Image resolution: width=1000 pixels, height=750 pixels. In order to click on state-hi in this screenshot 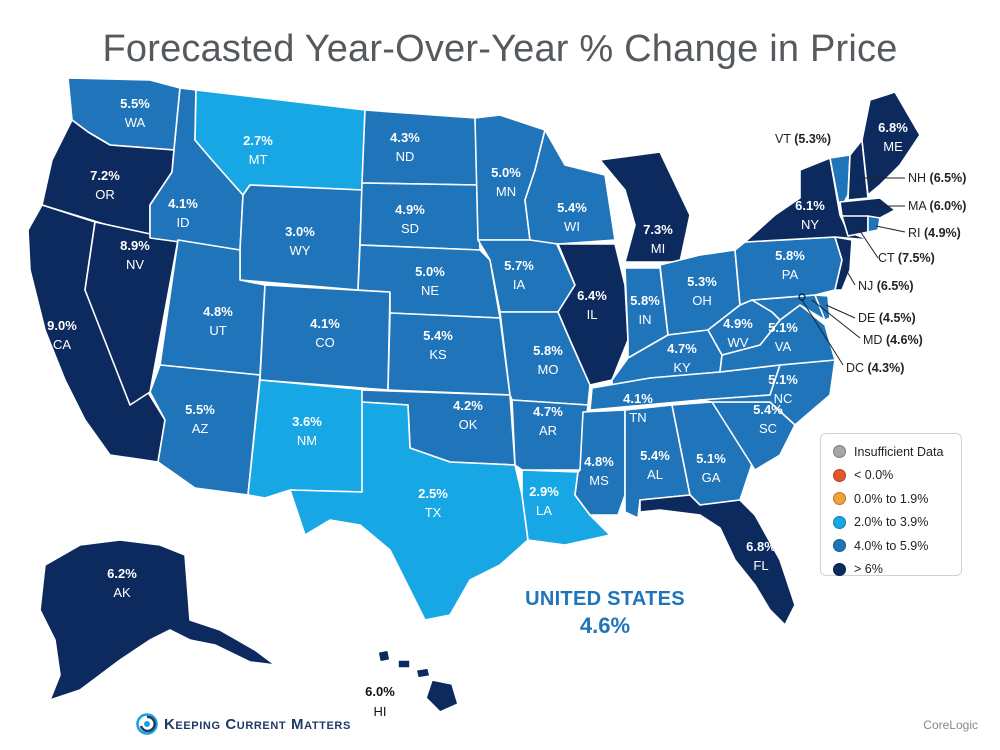, I will do `click(418, 681)`.